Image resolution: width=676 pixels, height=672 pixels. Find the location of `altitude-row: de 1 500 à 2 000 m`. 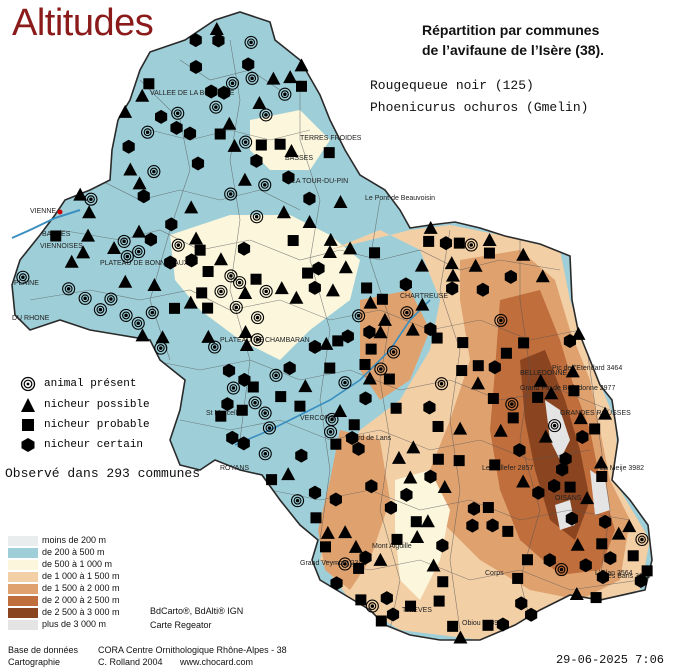

altitude-row: de 1 500 à 2 000 m is located at coordinates (64, 588).